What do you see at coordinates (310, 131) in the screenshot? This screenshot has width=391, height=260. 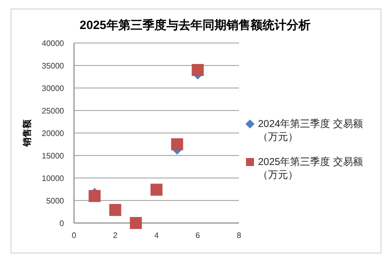 I see `legend-label: 2024年第三季度 交易额（万元）` at bounding box center [310, 131].